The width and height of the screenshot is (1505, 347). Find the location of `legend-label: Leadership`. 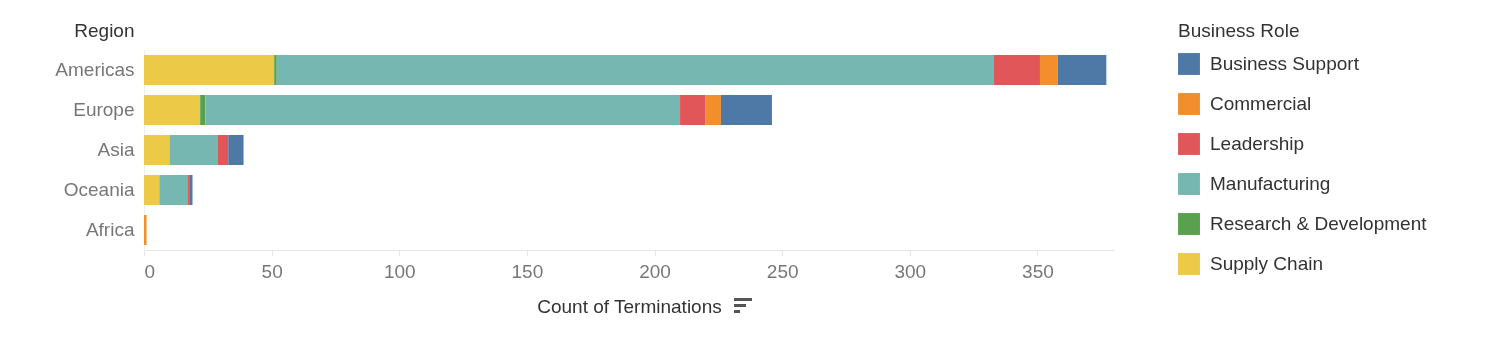

legend-label: Leadership is located at coordinates (1257, 143).